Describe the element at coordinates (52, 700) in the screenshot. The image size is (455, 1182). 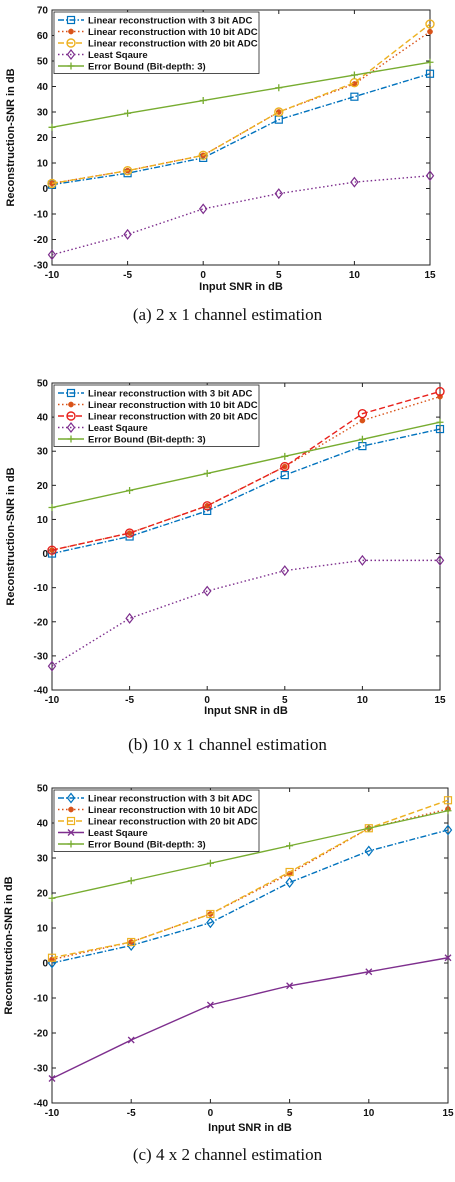
I see `x-tick-label: -10` at that location.